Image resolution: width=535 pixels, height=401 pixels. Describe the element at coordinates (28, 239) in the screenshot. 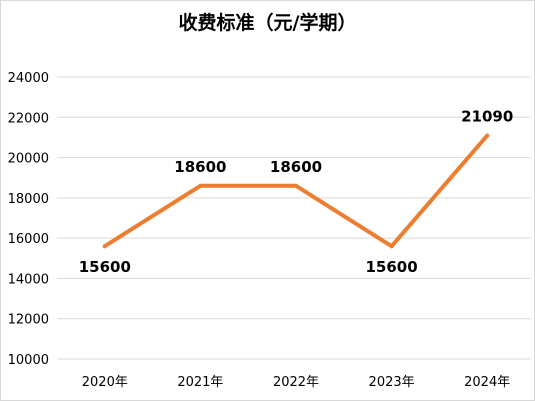

I see `y-tick-label: 16000` at that location.